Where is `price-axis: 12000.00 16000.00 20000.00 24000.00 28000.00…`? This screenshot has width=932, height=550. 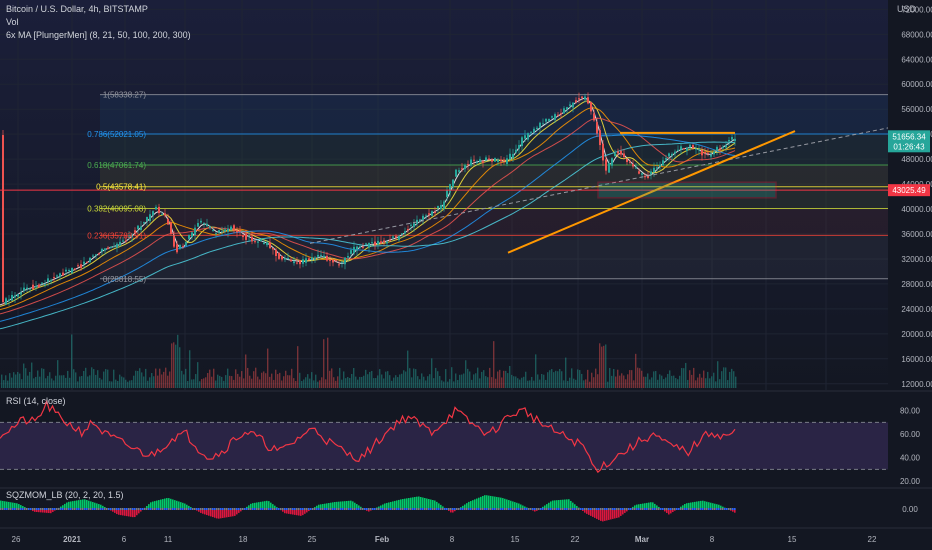
price-axis: 12000.00 16000.00 20000.00 24000.00 28000.00… is located at coordinates (910, 197).